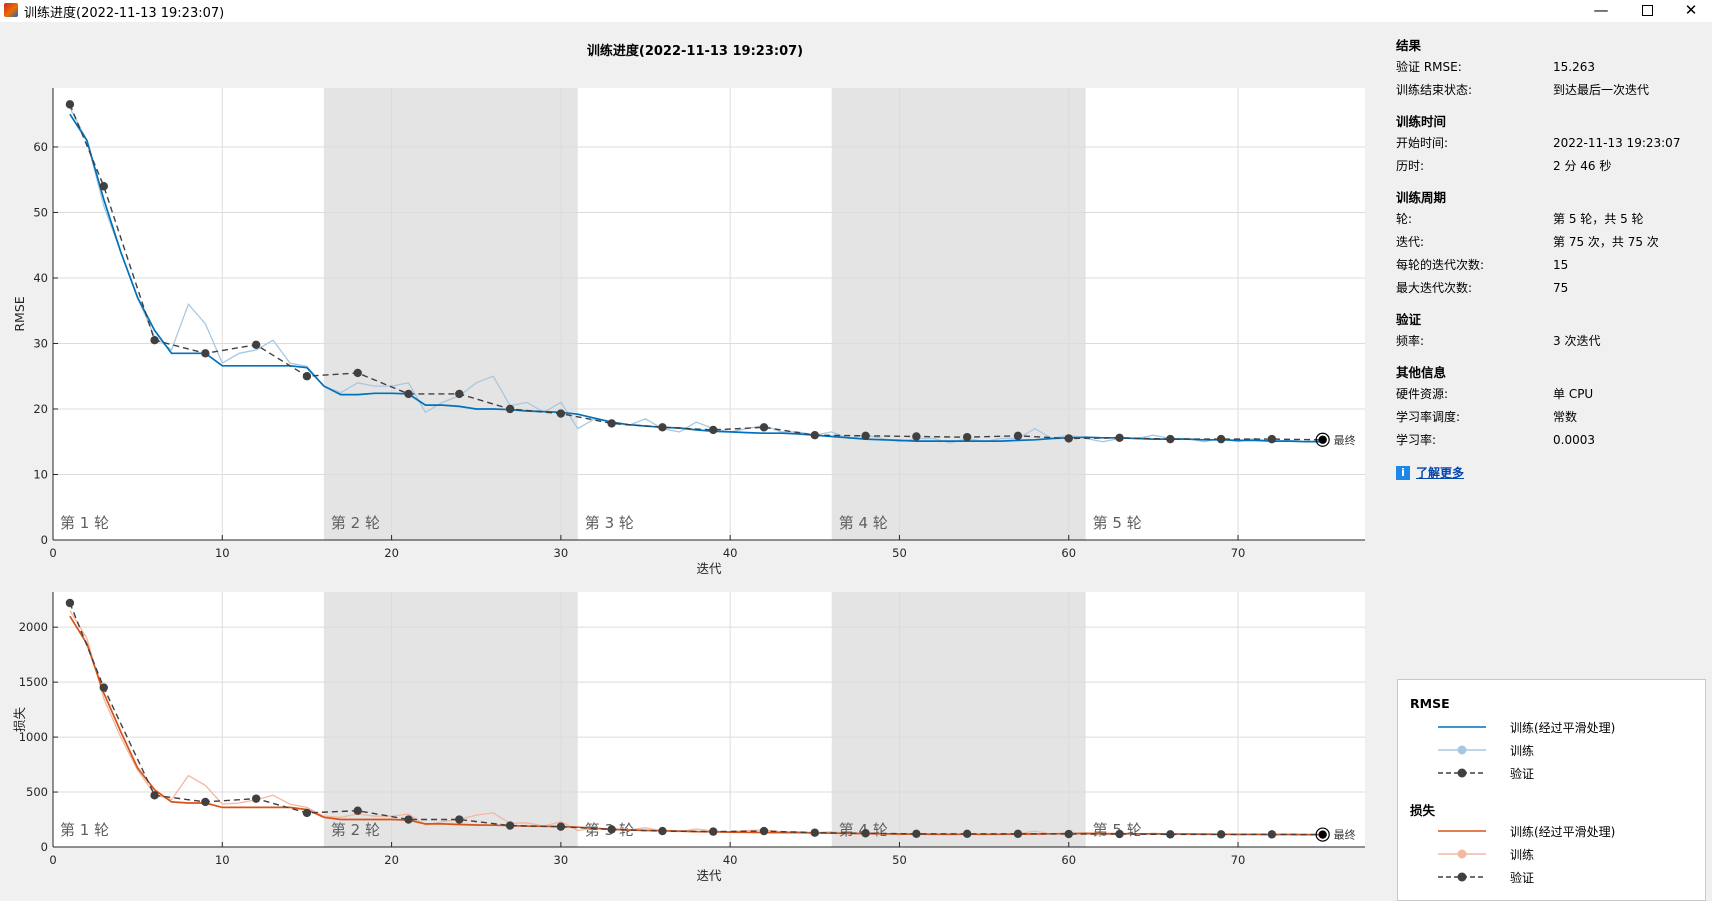  I want to click on info-value: 75, so click(1561, 288).